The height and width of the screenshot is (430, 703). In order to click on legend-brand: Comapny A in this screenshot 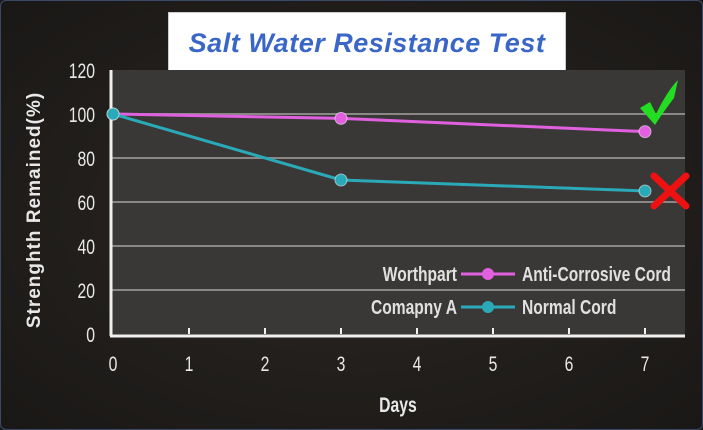, I will do `click(414, 307)`.